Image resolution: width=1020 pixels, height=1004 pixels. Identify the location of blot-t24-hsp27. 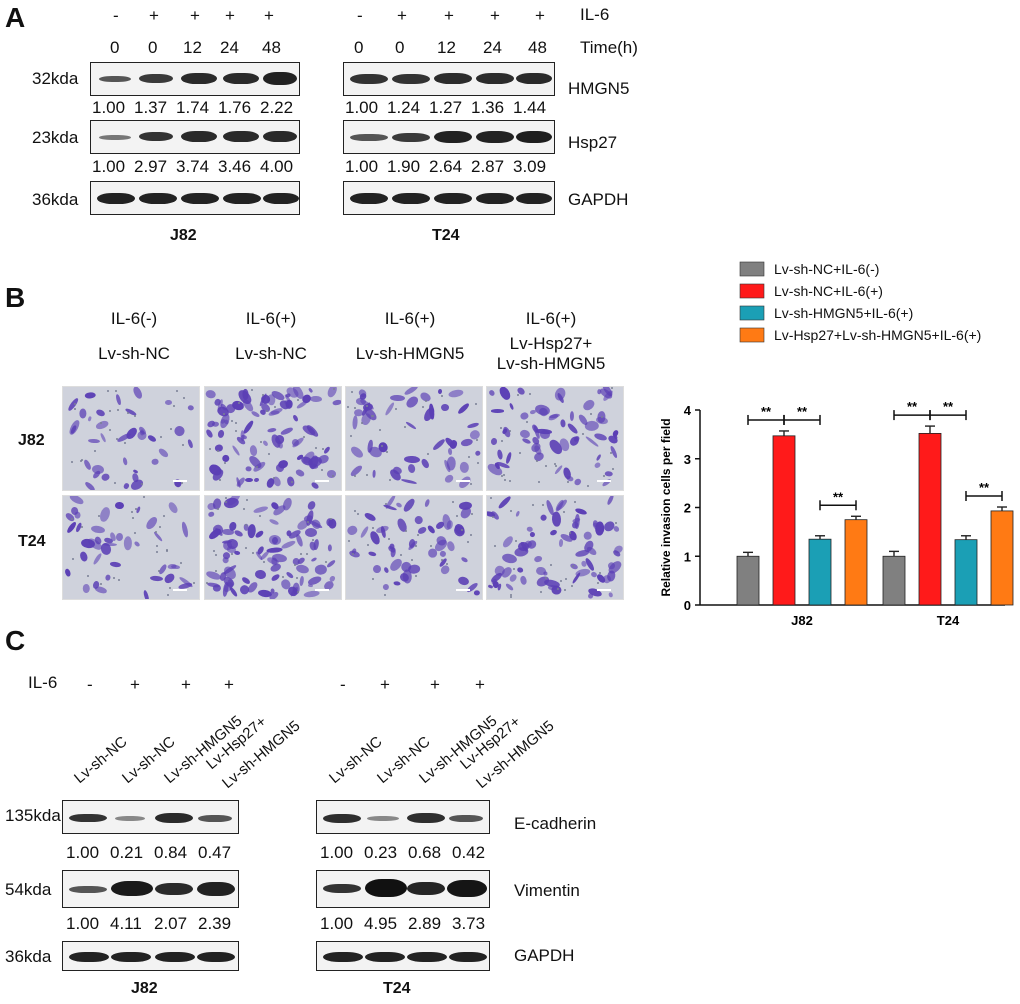
(449, 137).